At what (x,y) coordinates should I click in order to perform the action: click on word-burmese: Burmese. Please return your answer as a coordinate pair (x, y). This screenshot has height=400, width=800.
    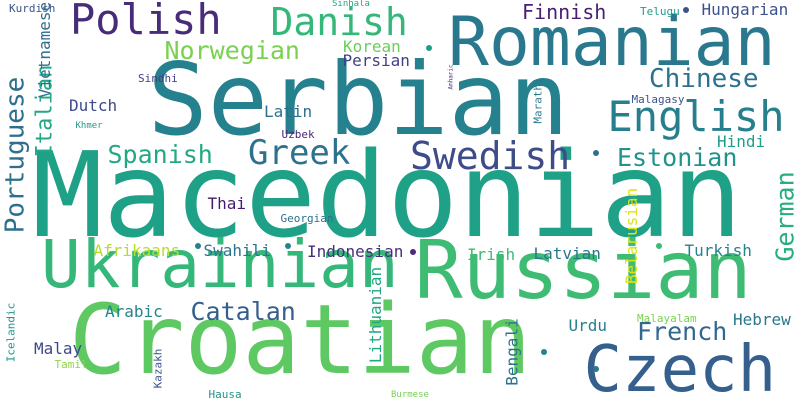
    Looking at the image, I should click on (410, 394).